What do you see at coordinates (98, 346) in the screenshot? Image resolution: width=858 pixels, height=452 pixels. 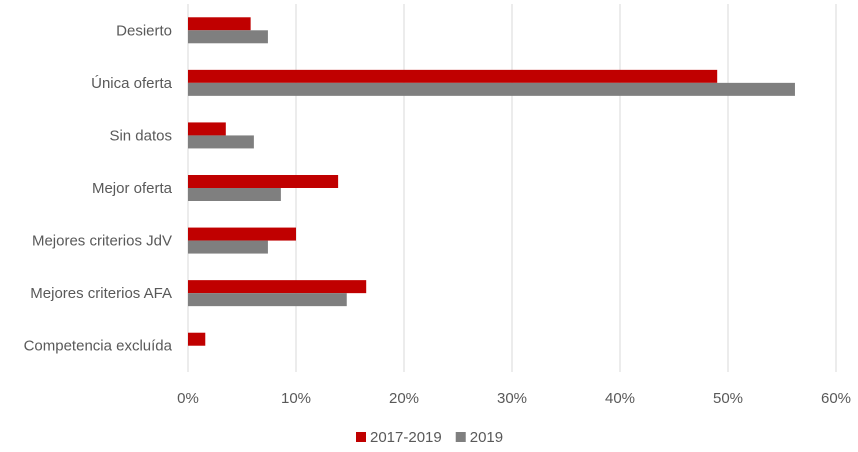 I see `category-label: Competencia excluída` at bounding box center [98, 346].